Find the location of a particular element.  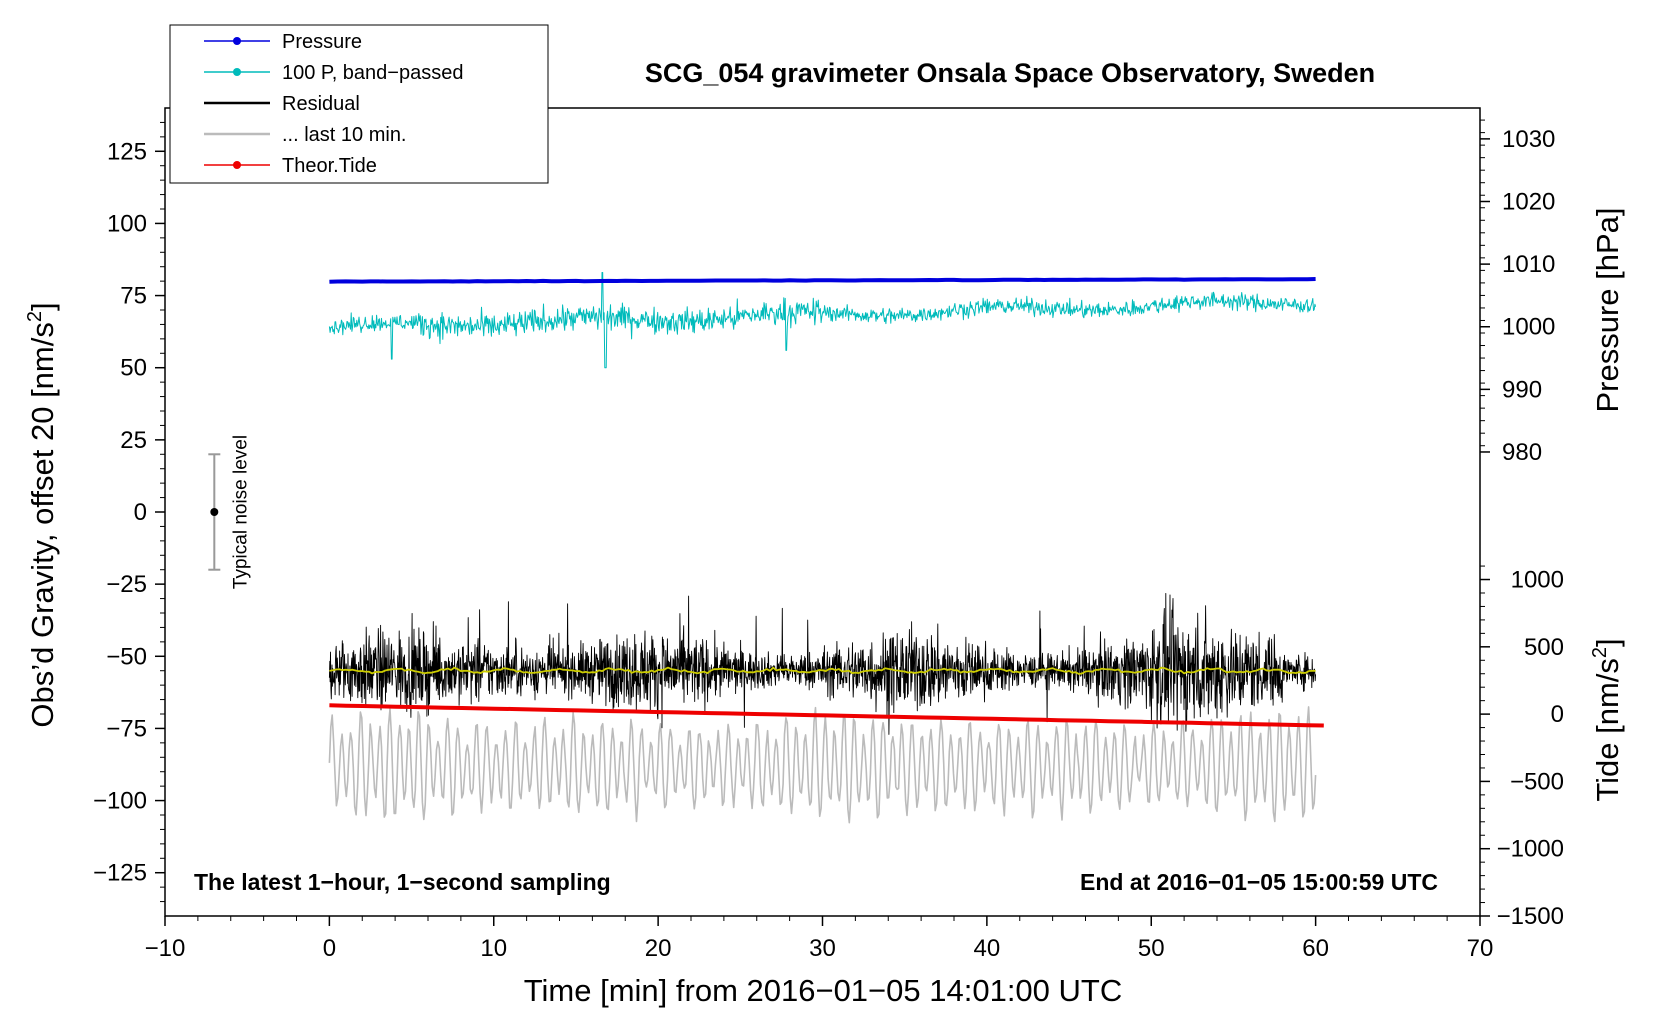

legend-label: ... last 10 min. is located at coordinates (344, 135).